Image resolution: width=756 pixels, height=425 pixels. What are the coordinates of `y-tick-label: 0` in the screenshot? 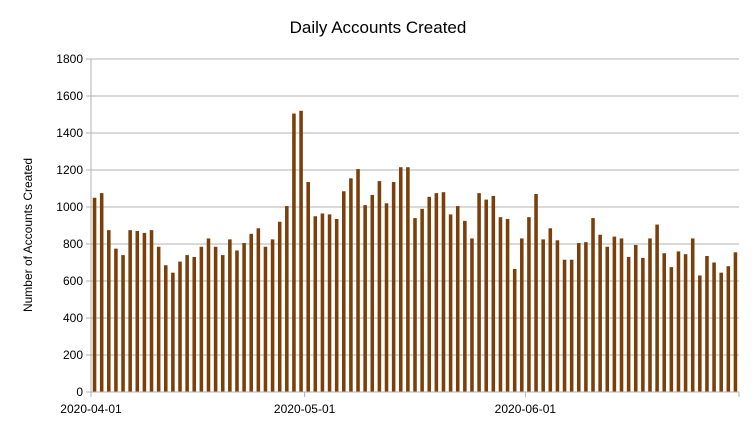 It's located at (79, 392).